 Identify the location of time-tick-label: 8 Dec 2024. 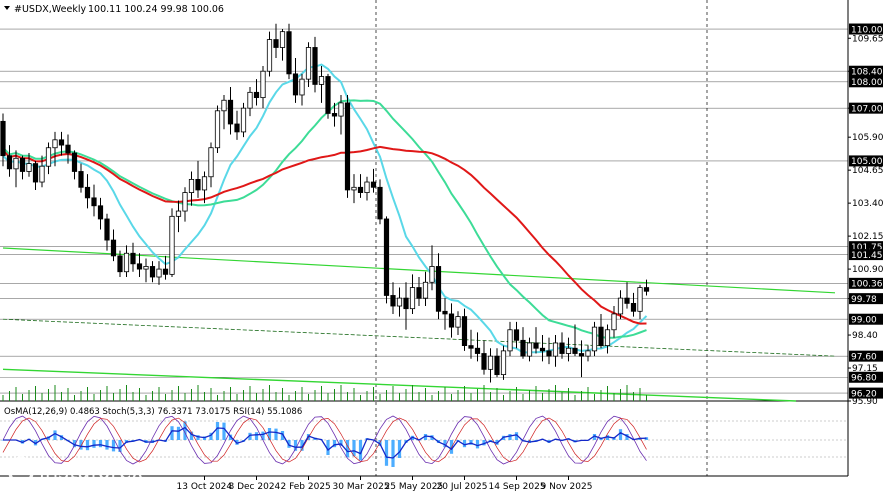
(255, 487).